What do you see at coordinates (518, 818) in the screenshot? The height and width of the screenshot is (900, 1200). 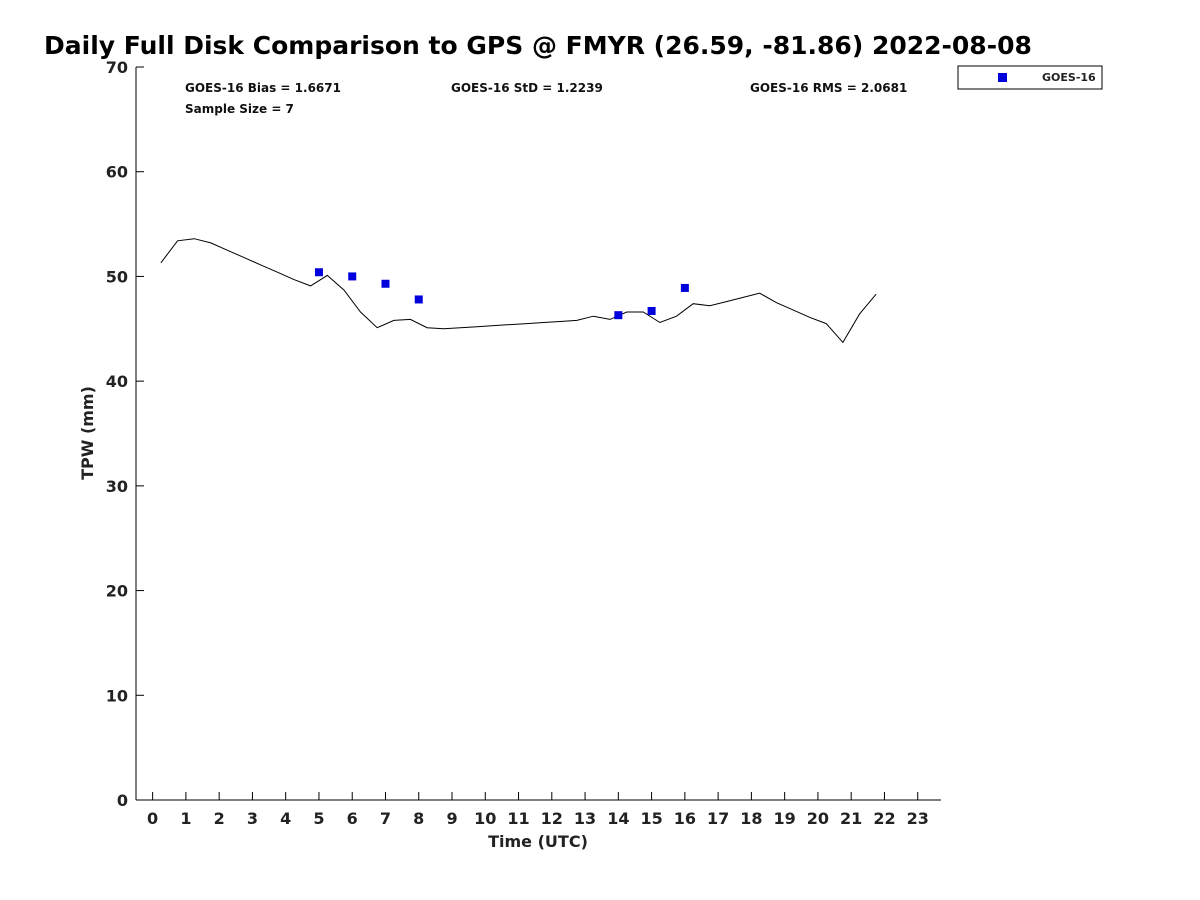 I see `x-tick-label: 11` at bounding box center [518, 818].